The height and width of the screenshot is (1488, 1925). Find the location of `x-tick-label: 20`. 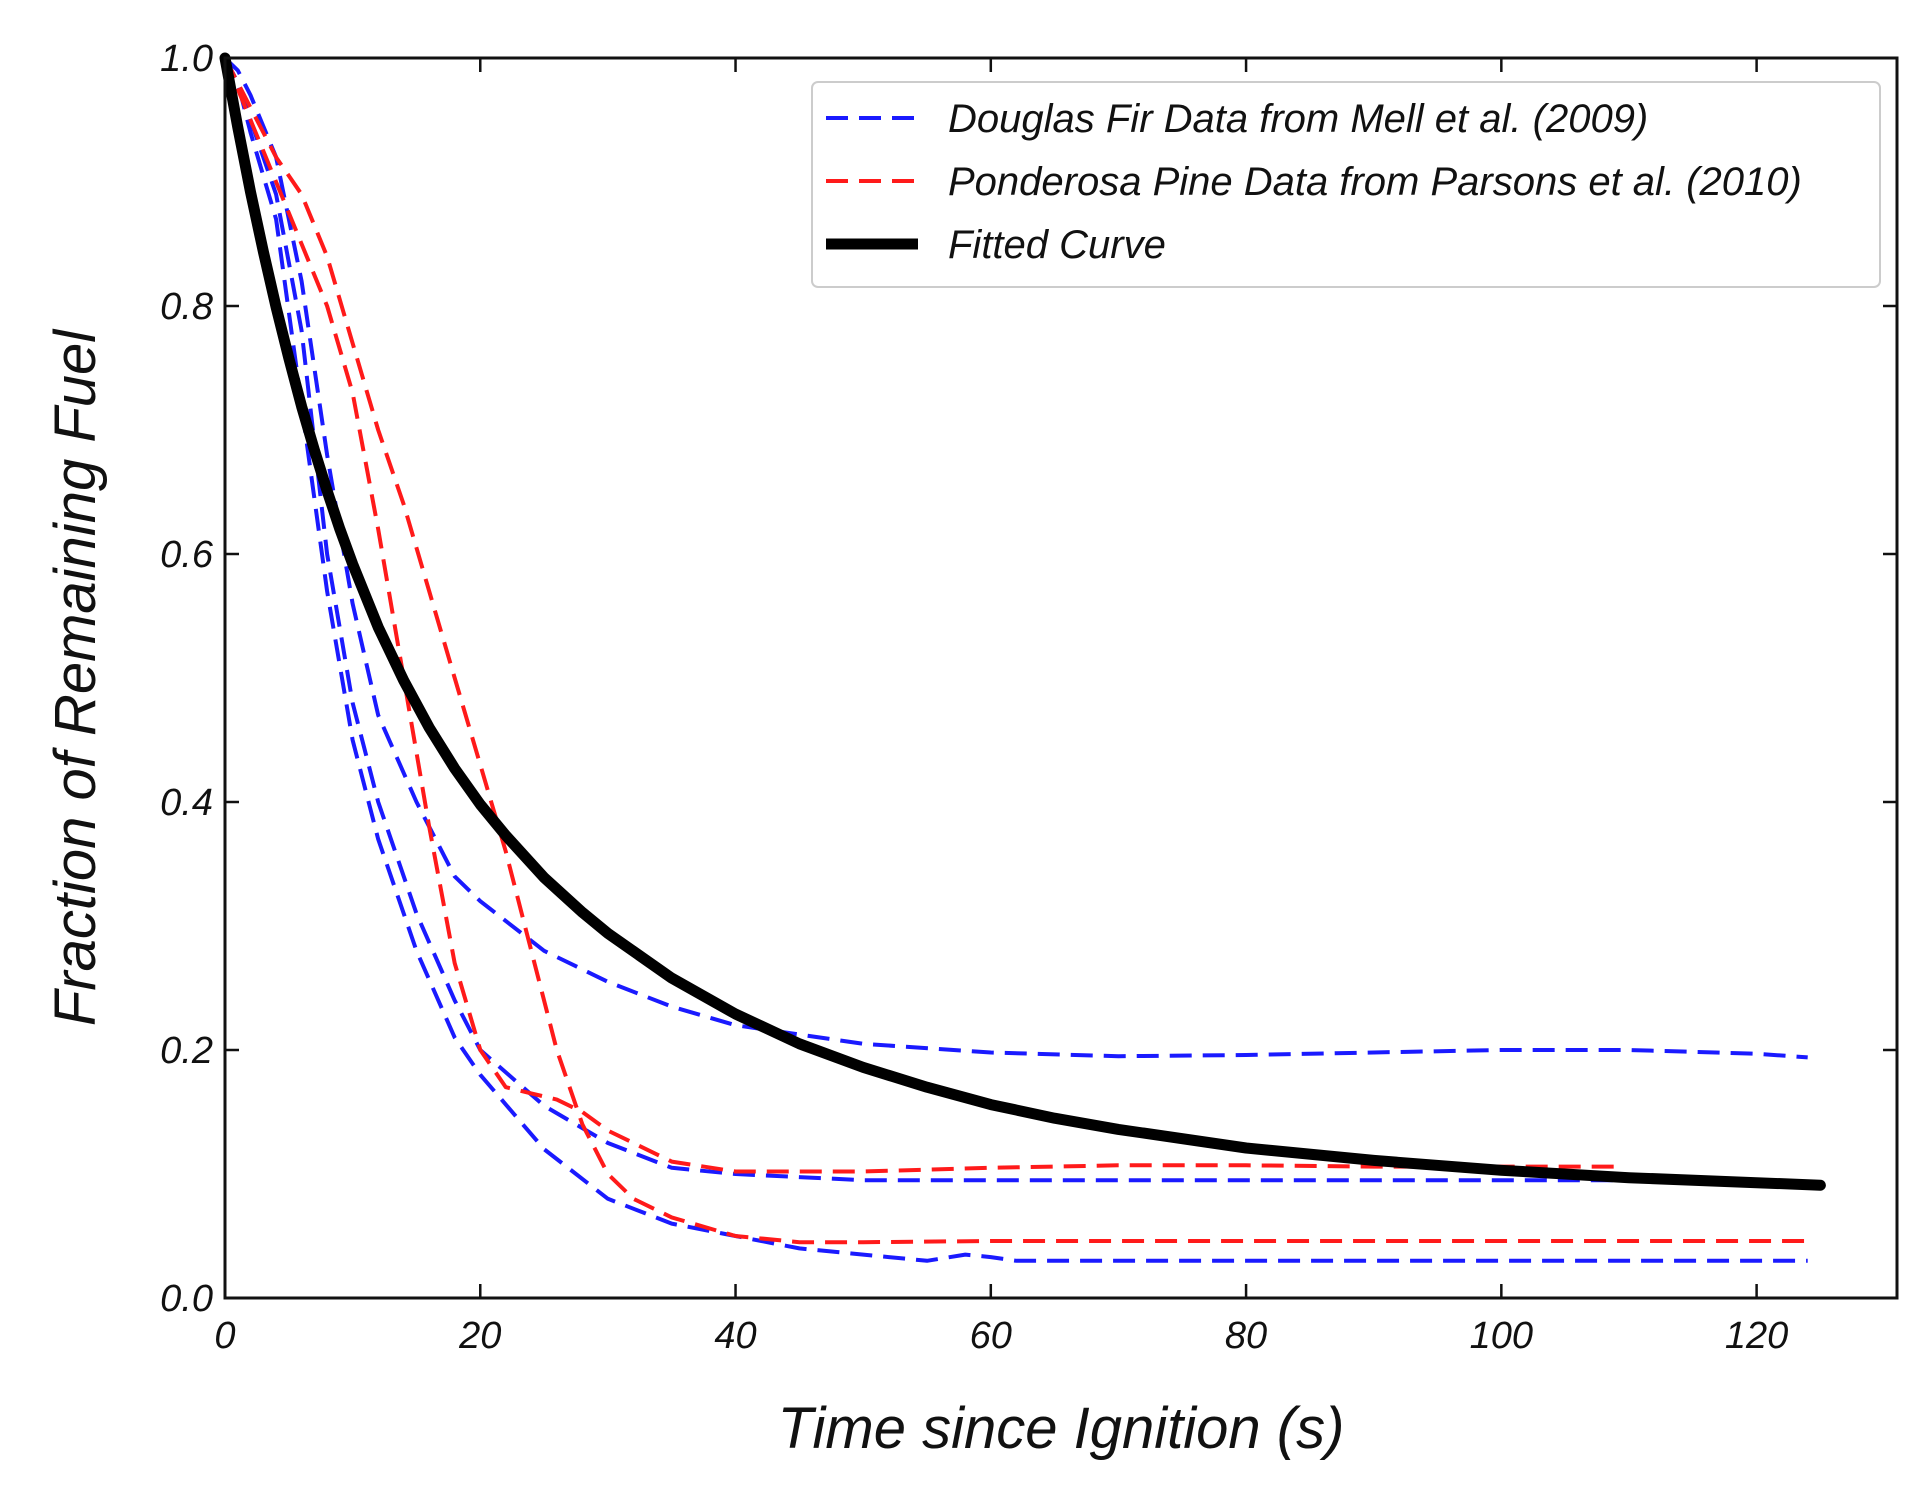

x-tick-label: 20 is located at coordinates (479, 1336).